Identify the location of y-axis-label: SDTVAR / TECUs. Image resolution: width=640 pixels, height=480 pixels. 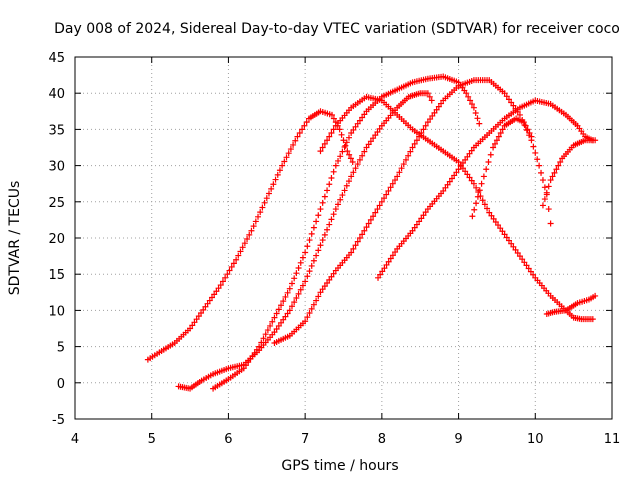
(15, 238).